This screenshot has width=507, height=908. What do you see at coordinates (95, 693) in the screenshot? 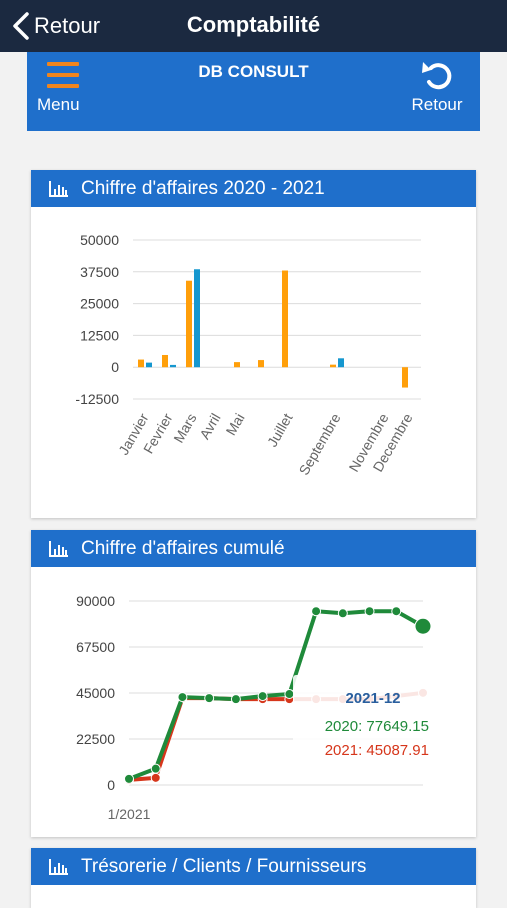
I see `y-tick-label: 45000` at bounding box center [95, 693].